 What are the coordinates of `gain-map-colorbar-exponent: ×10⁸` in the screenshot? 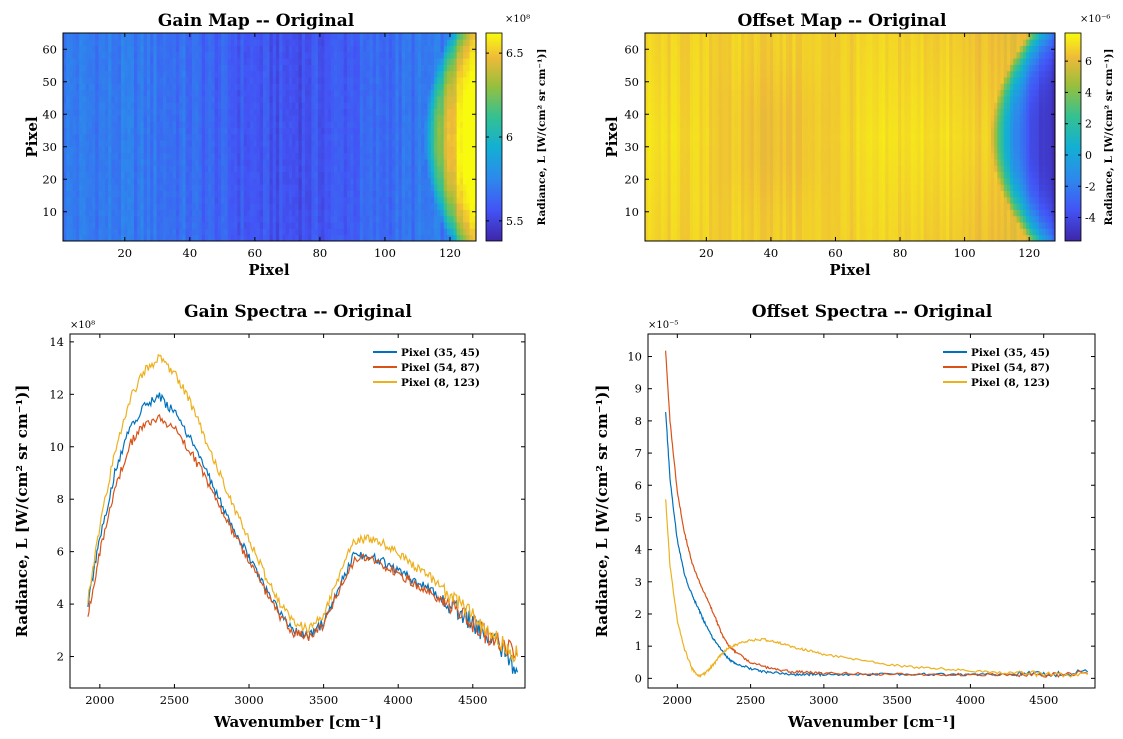 It's located at (517, 19).